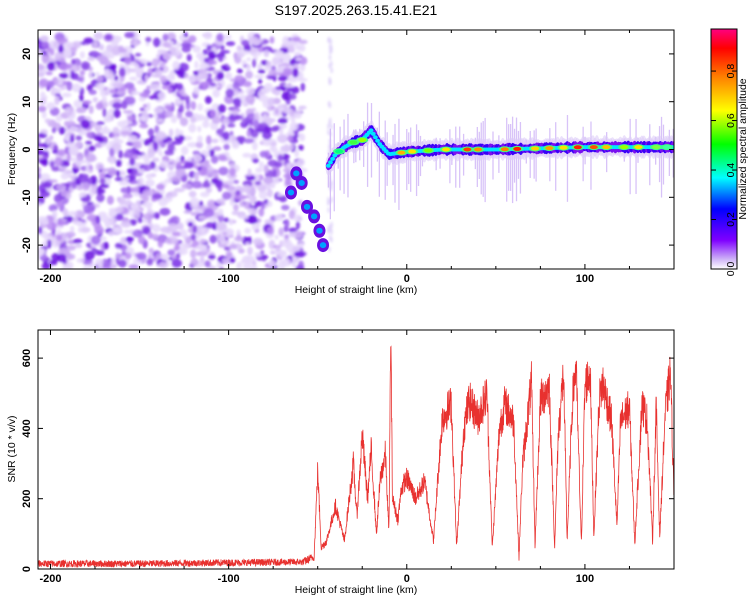  I want to click on spectrogram-y-tick-label: -20, so click(27, 245).